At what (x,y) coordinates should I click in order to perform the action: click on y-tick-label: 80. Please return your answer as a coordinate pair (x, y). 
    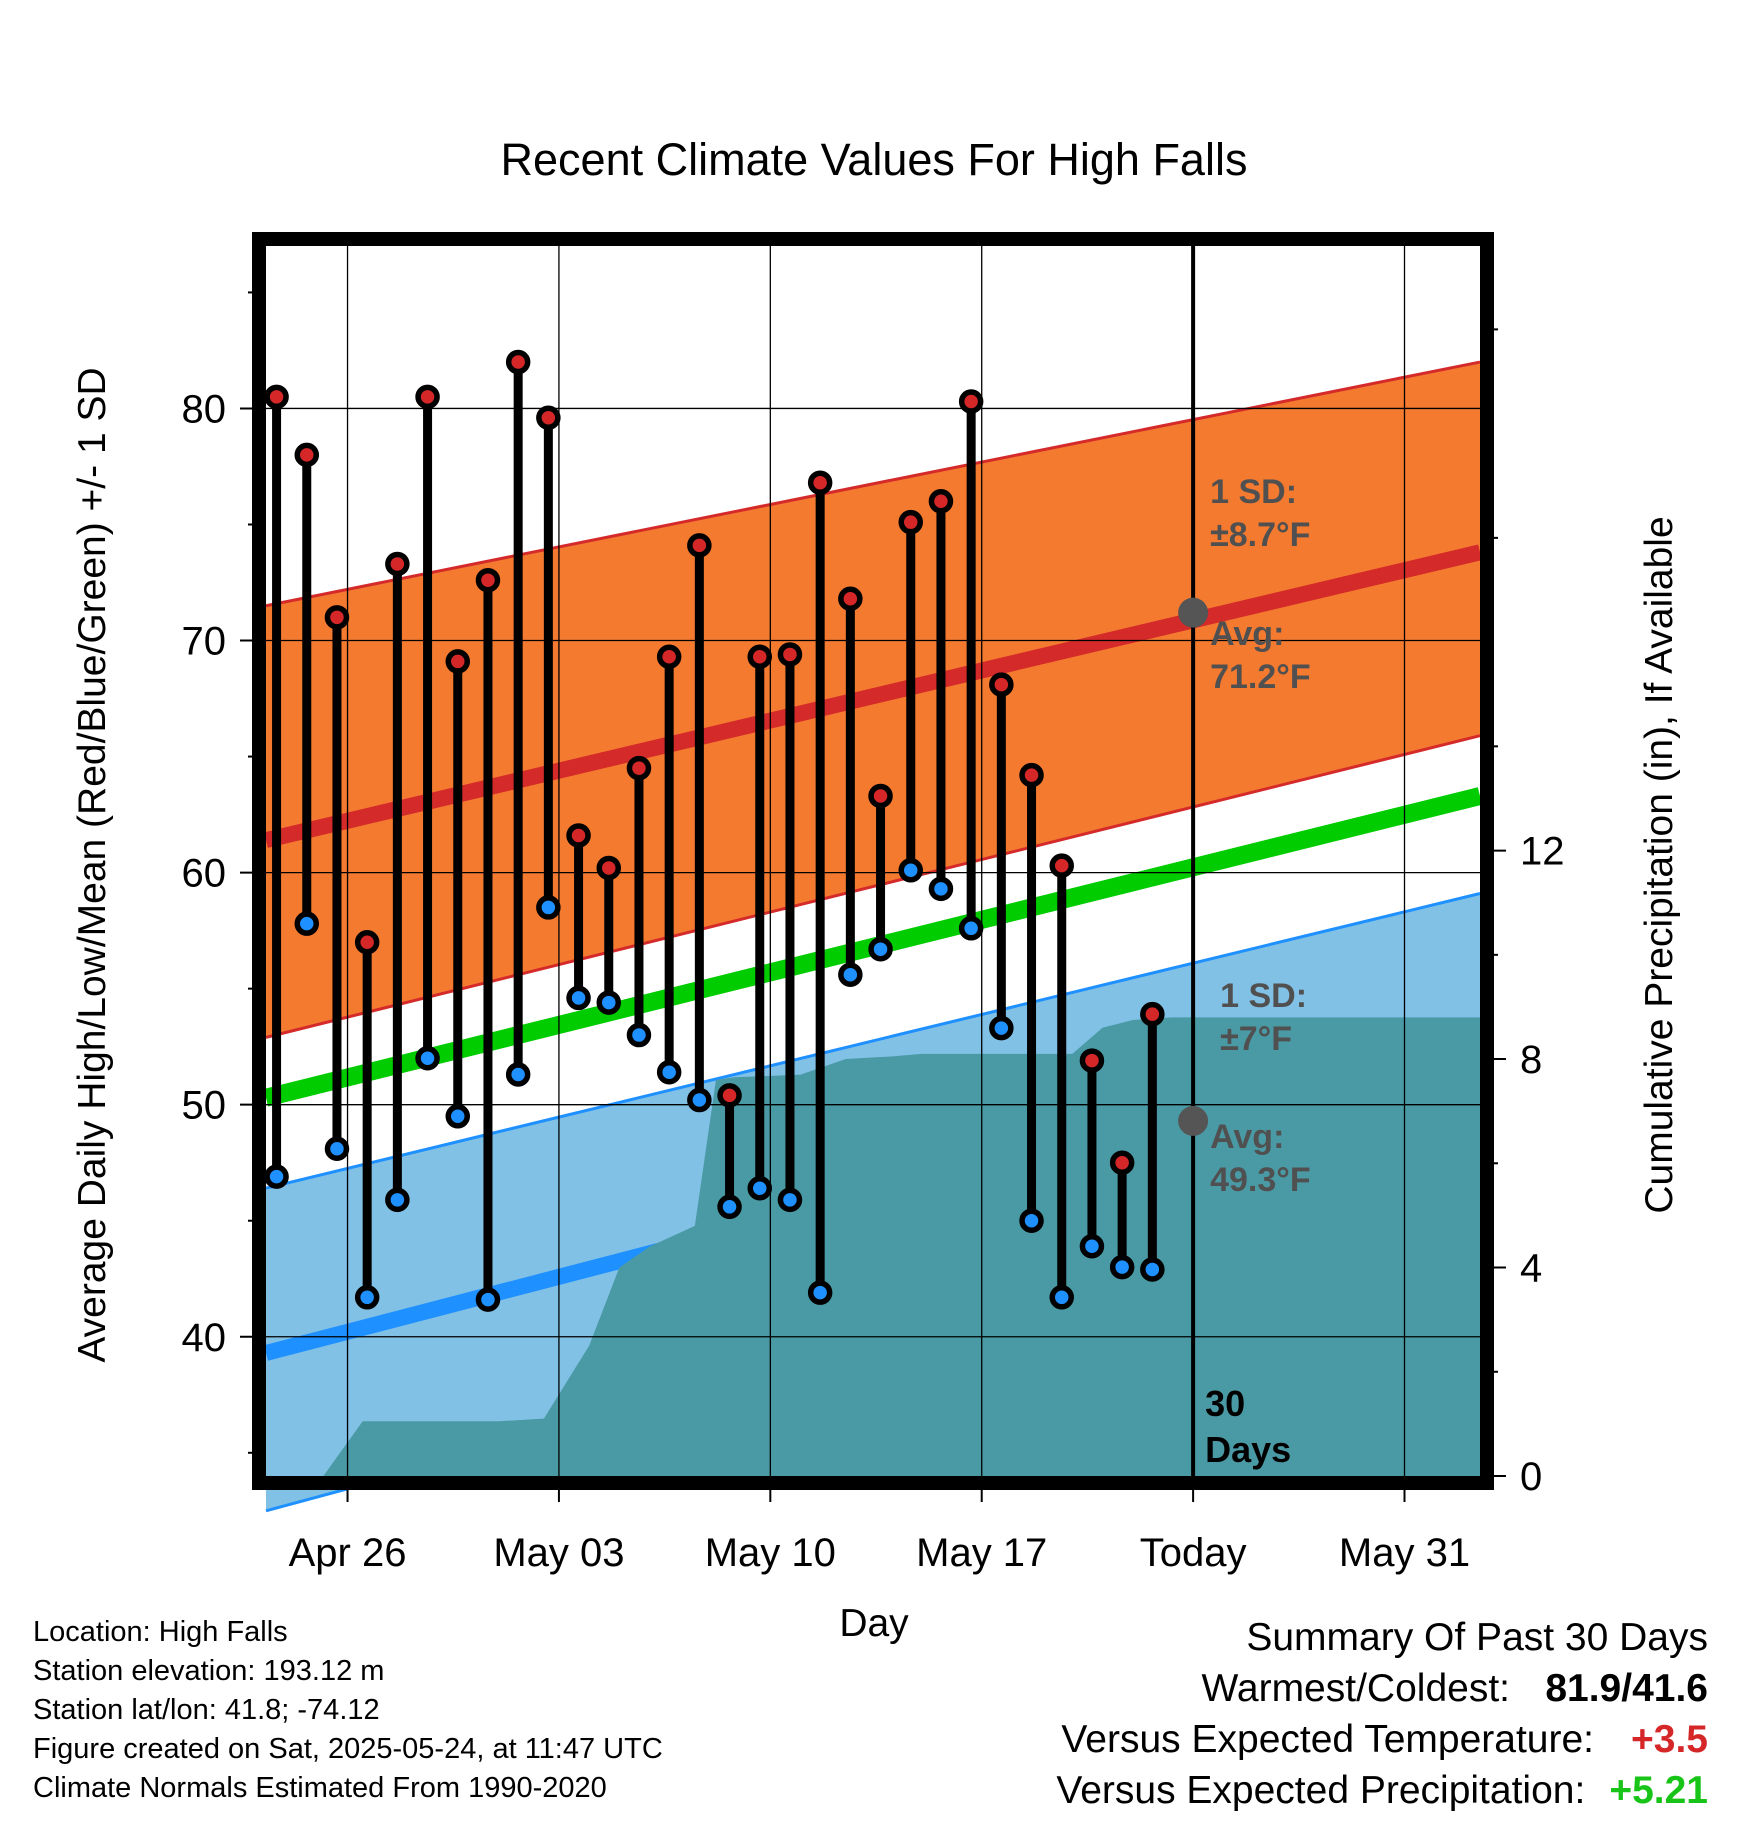
    Looking at the image, I should click on (204, 409).